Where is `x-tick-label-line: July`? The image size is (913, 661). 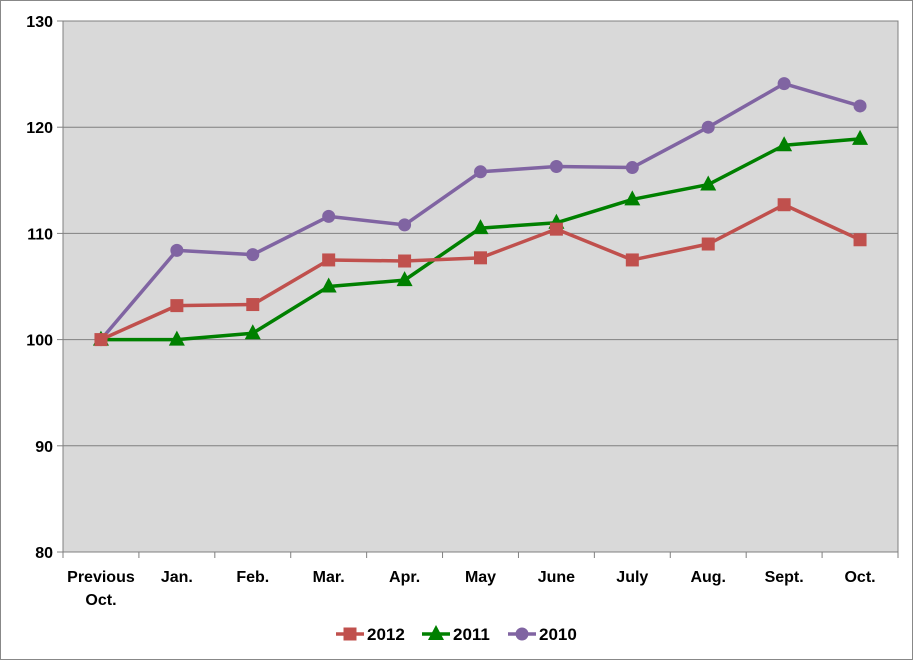 x-tick-label-line: July is located at coordinates (632, 577).